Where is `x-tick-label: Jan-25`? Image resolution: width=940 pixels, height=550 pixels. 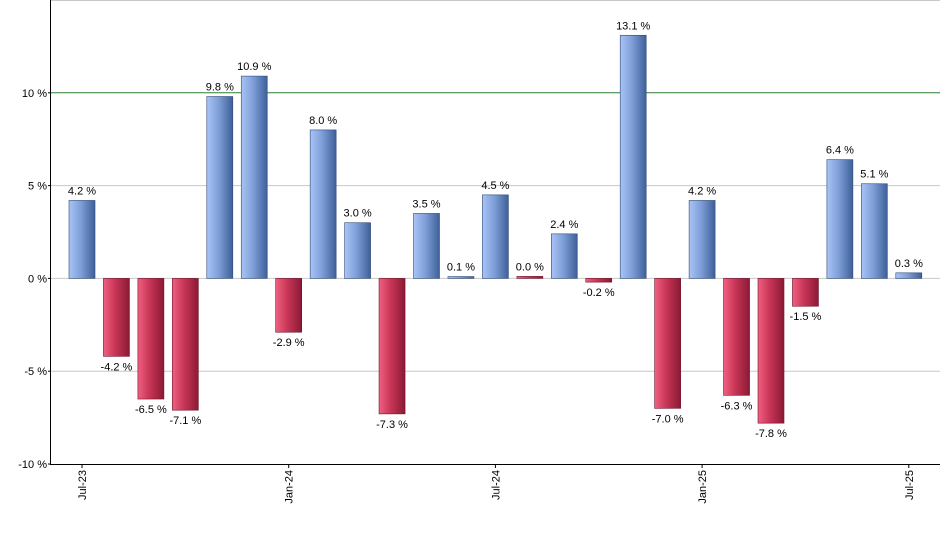
x-tick-label: Jan-25 is located at coordinates (703, 487).